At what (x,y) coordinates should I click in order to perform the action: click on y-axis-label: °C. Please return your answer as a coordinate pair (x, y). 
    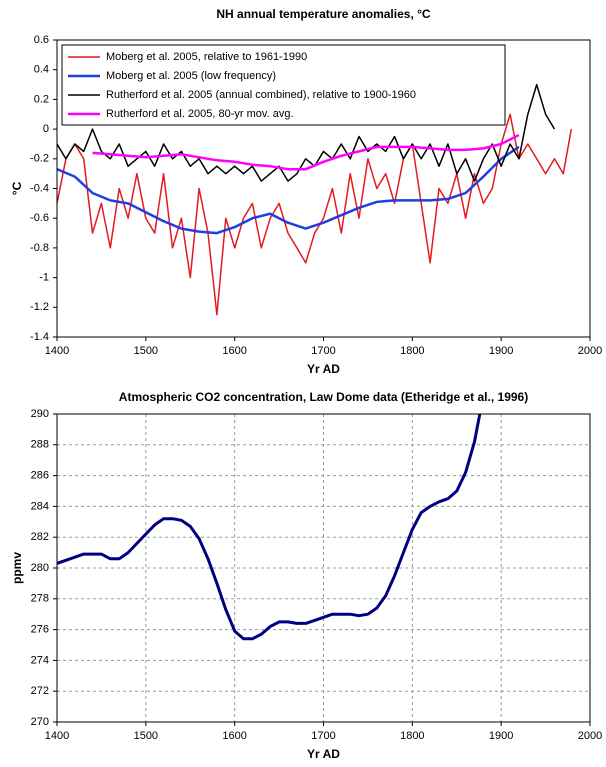
    Looking at the image, I should click on (17, 188).